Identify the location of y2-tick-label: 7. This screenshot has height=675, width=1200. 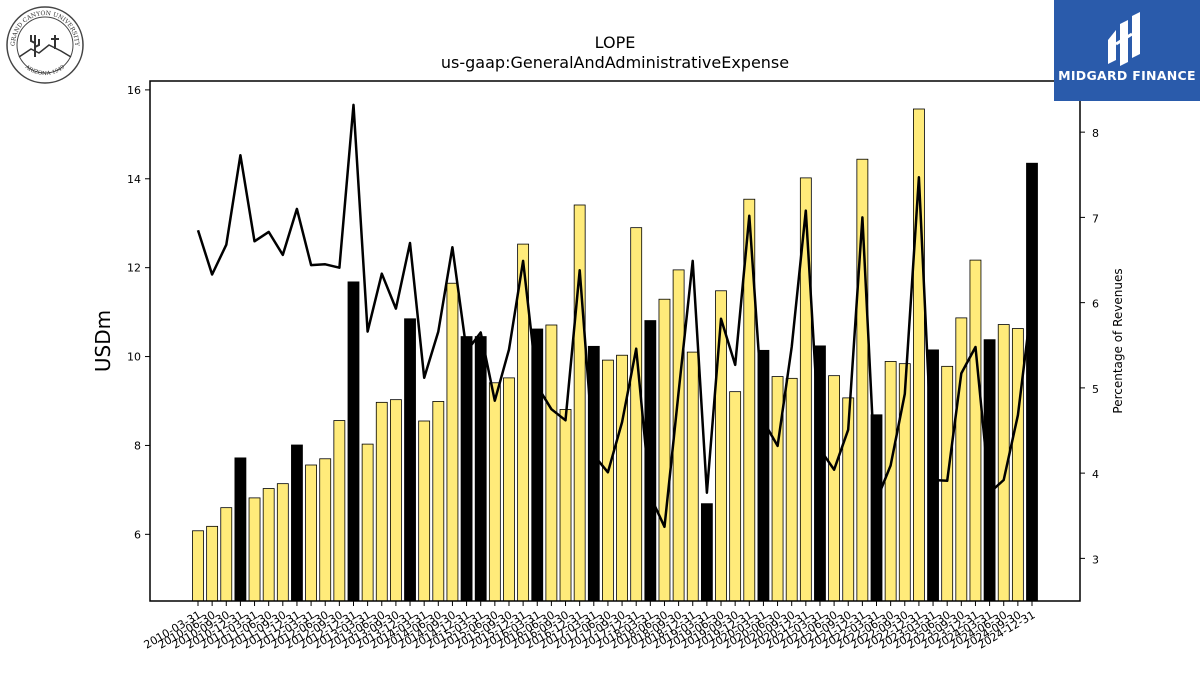
(1095, 218).